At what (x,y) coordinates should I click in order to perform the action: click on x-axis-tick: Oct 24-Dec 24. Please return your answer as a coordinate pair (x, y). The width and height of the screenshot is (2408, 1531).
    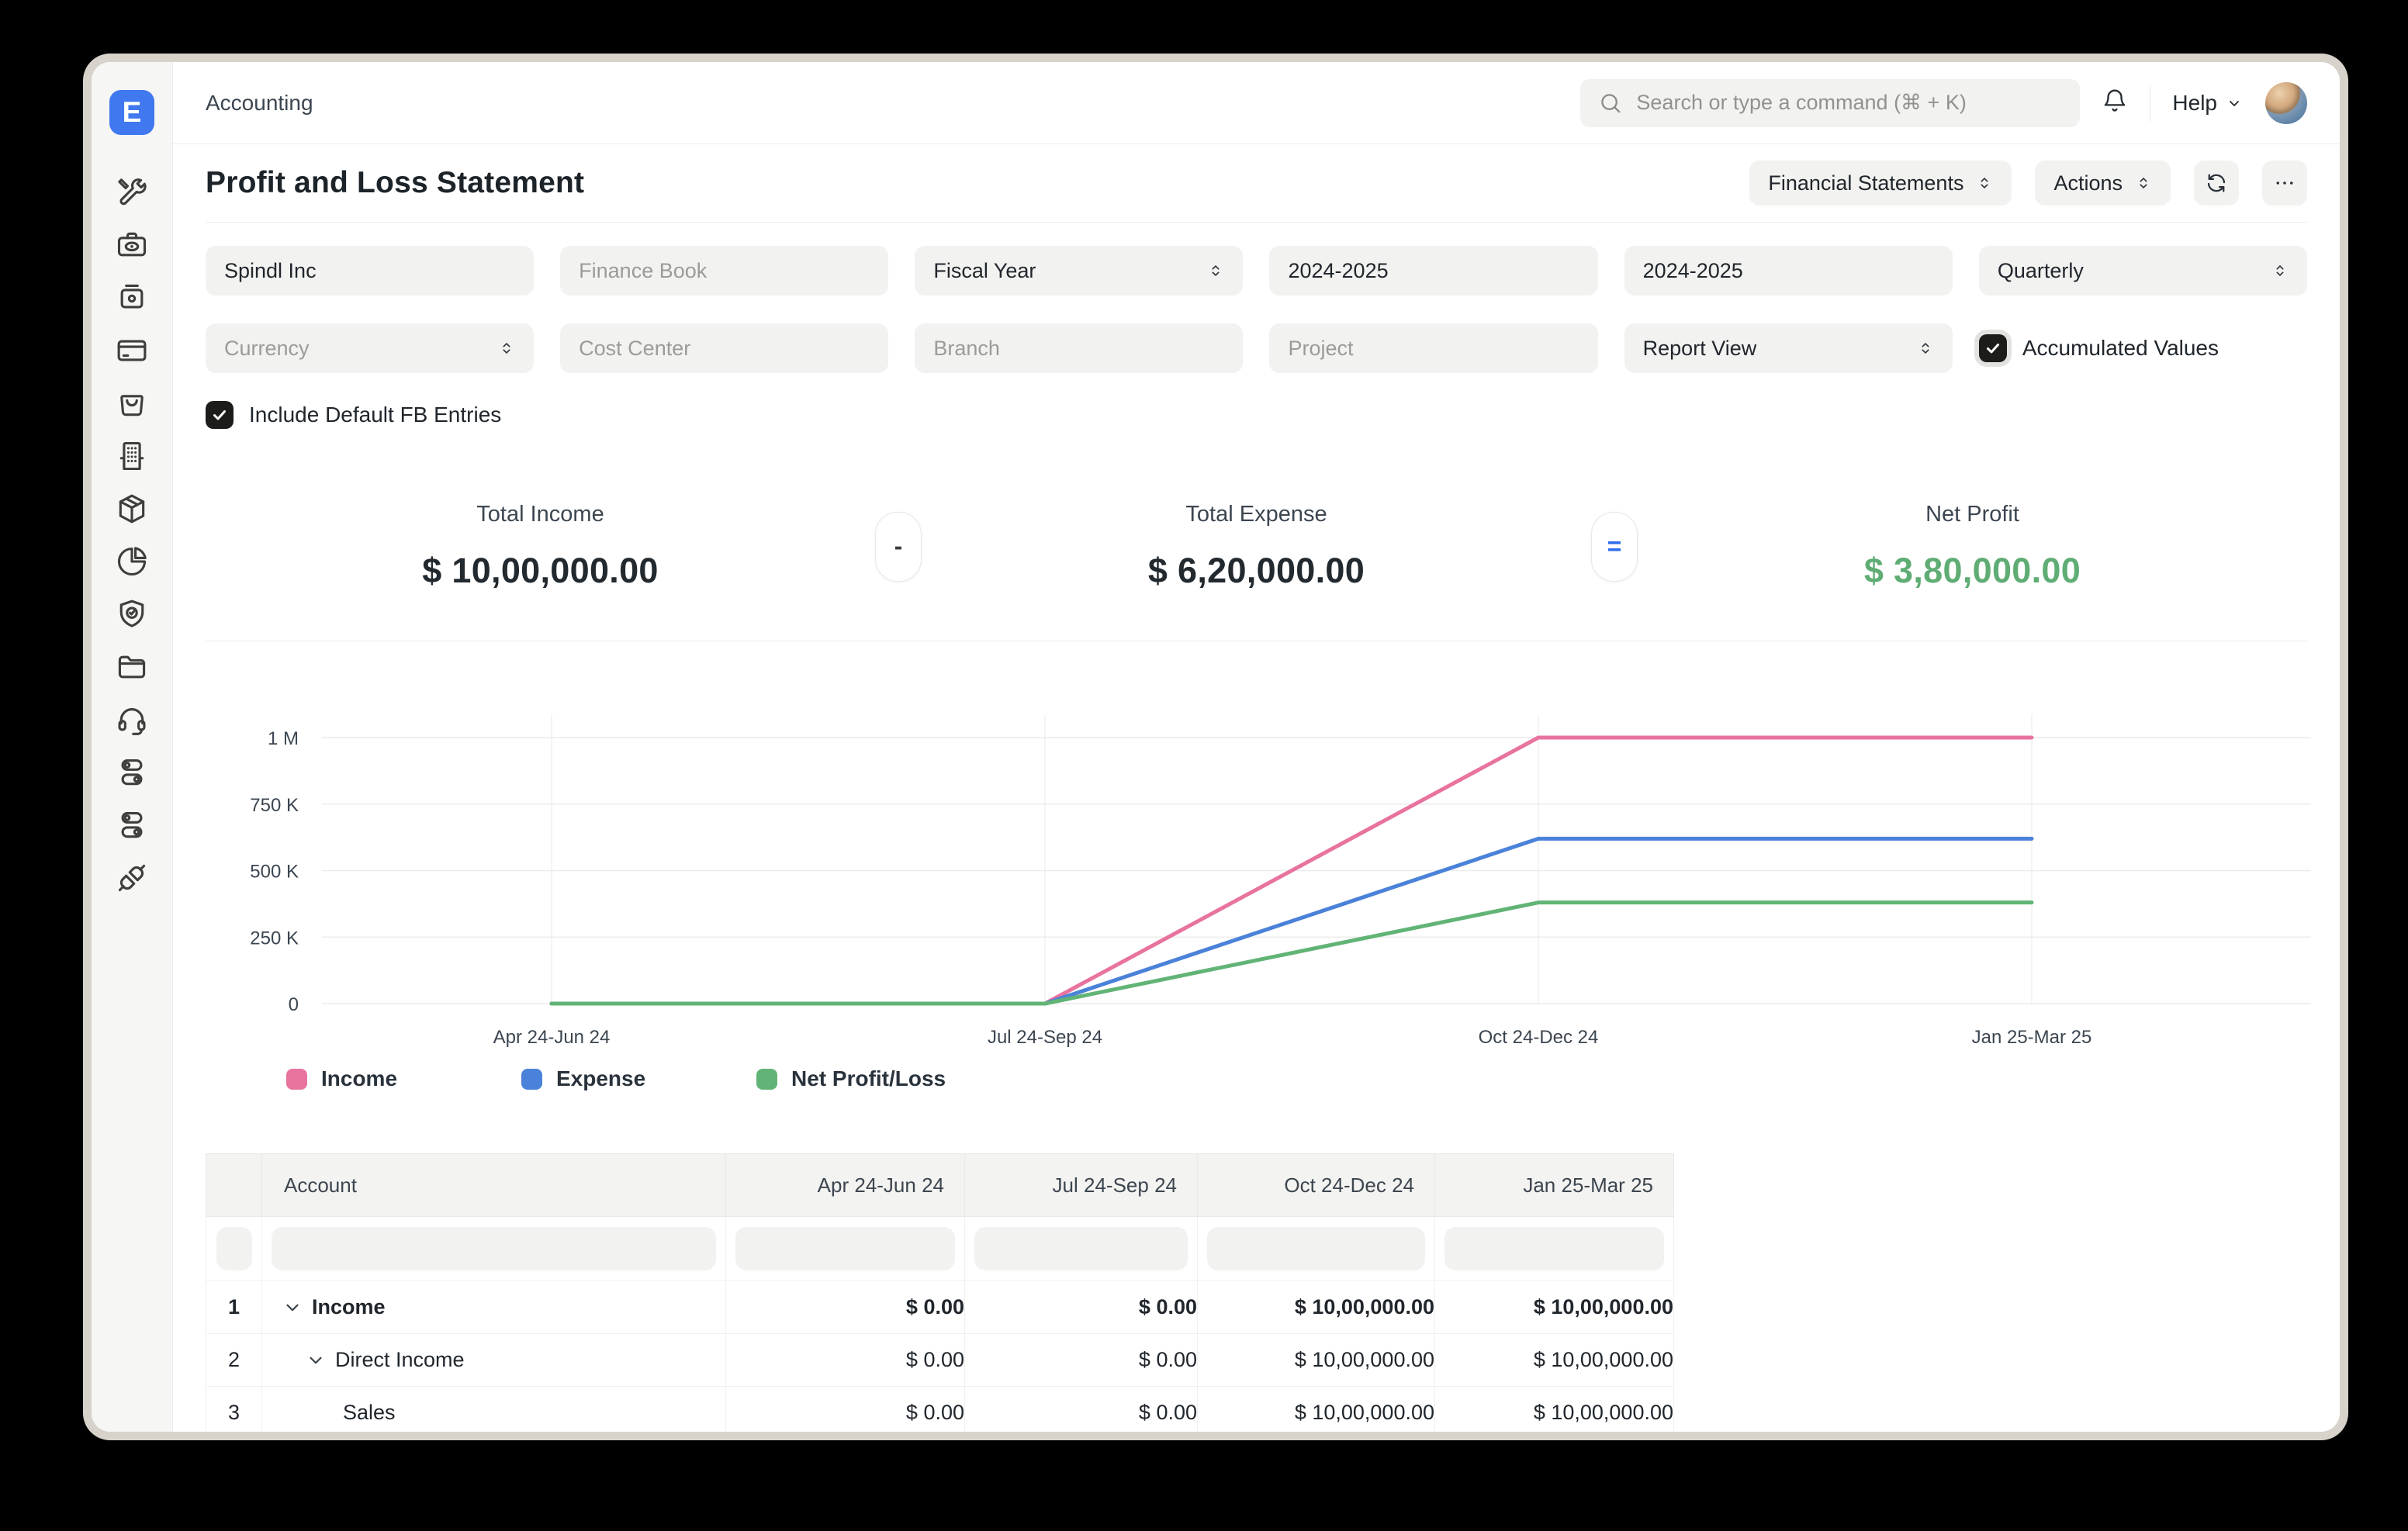
    Looking at the image, I should click on (1539, 1037).